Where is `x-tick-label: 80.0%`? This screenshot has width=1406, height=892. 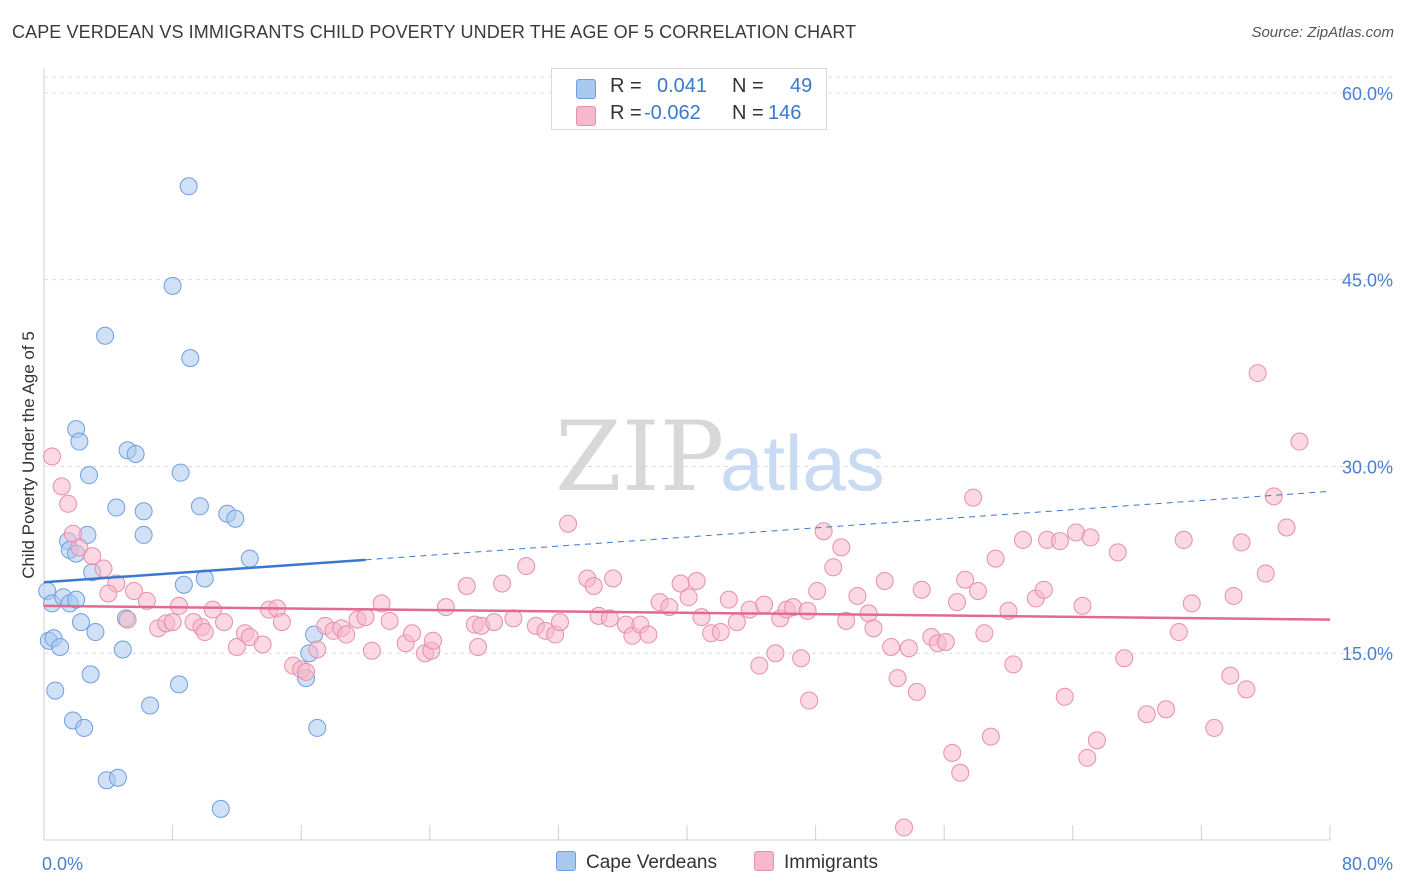
x-tick-label: 80.0% is located at coordinates (1367, 864).